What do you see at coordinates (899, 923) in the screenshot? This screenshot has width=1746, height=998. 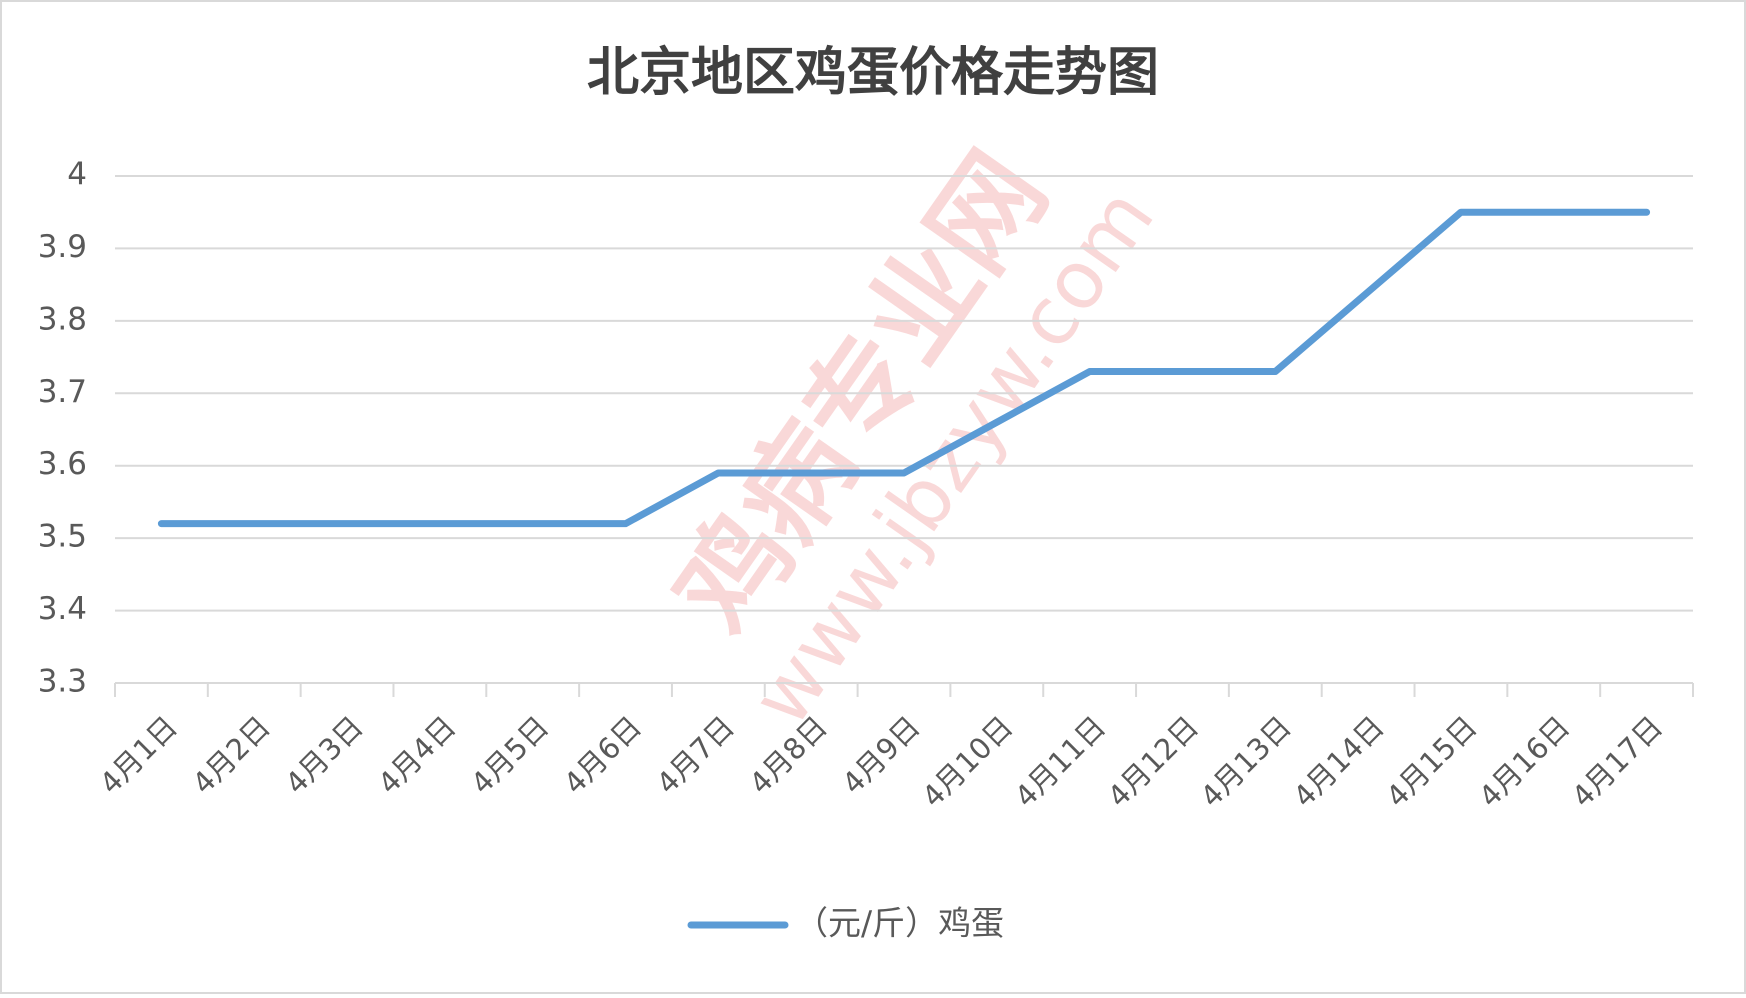 I see `legend-label: （元/斤）鸡蛋` at bounding box center [899, 923].